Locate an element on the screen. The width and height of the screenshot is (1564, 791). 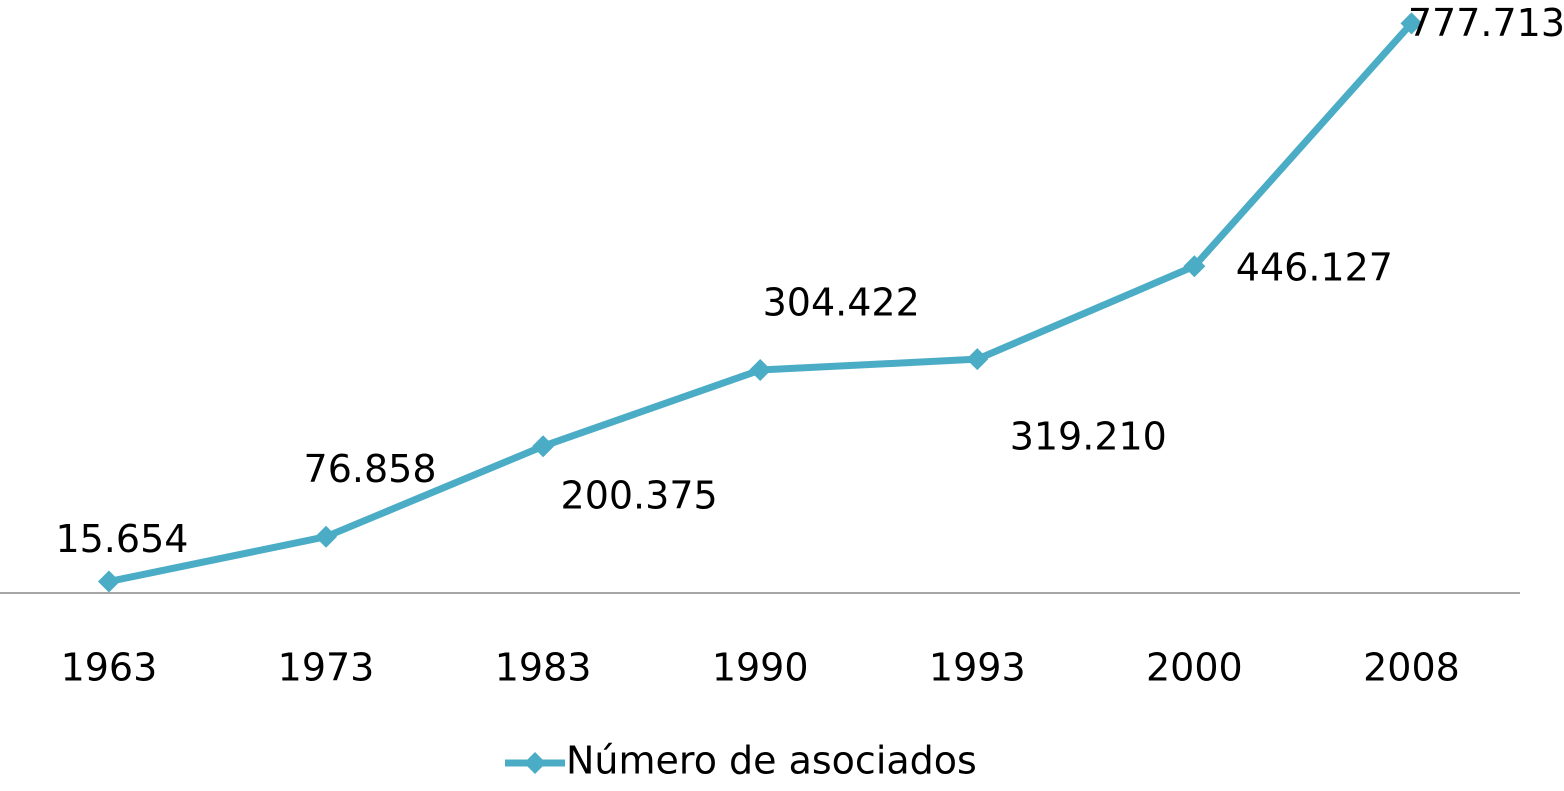
data-label: 76.858 is located at coordinates (370, 469).